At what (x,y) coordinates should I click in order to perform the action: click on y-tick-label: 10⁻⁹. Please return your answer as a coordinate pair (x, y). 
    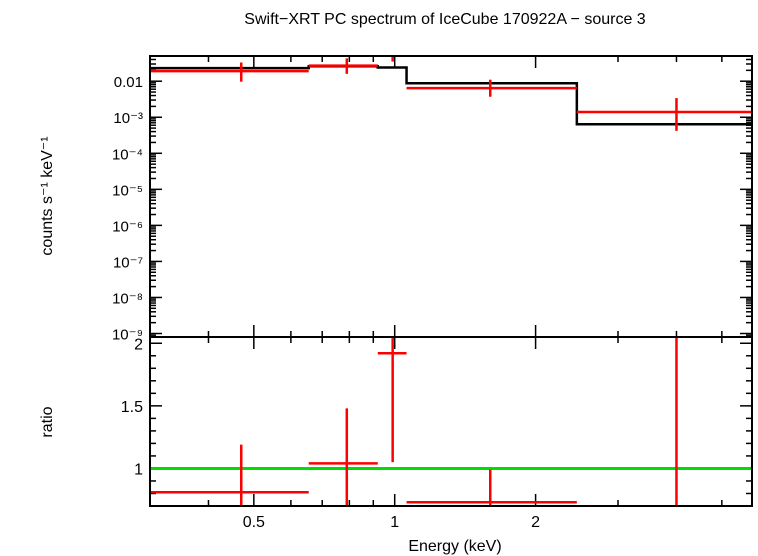
    Looking at the image, I should click on (127, 335).